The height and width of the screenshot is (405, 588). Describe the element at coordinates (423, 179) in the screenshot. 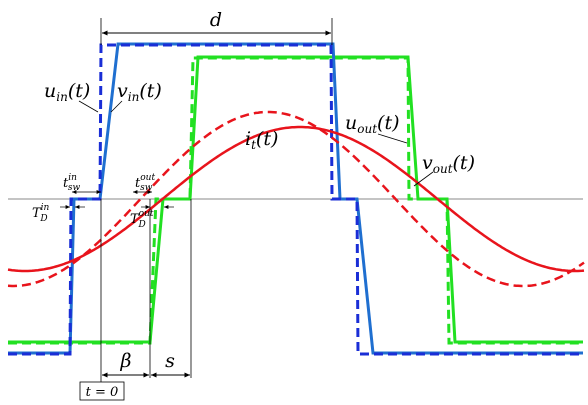

I see `v-out-leader` at that location.